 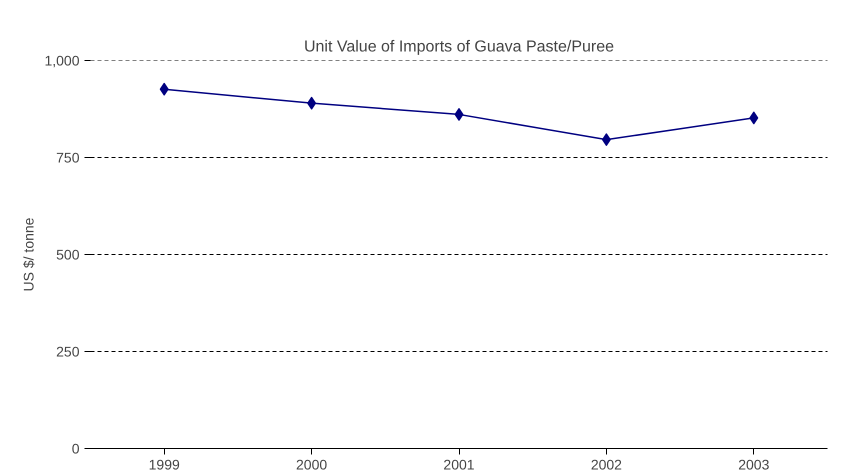 I want to click on y-tick-label: 250, so click(x=68, y=352).